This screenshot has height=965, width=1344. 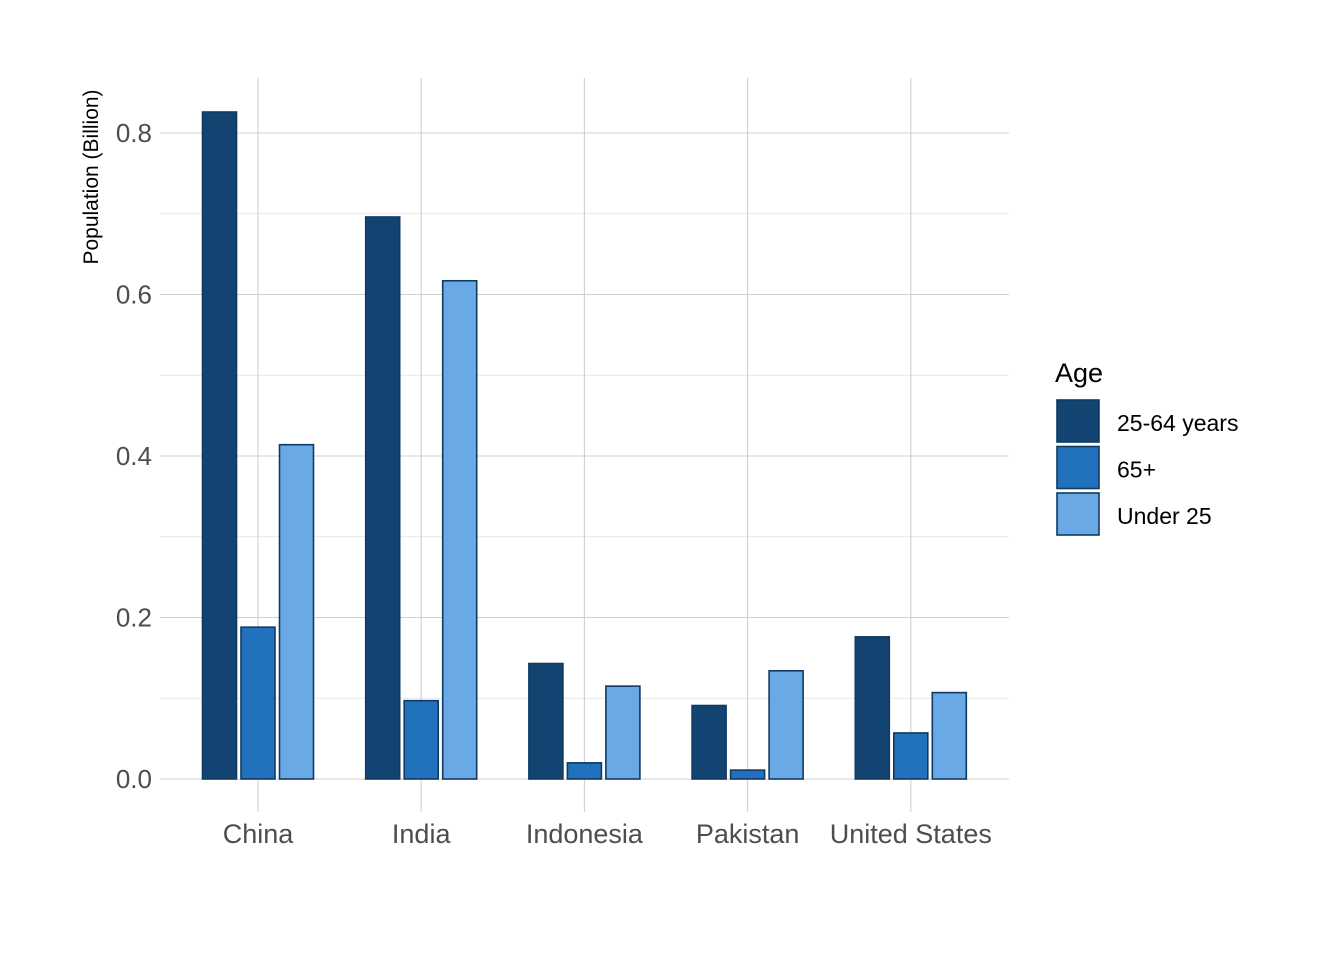 What do you see at coordinates (585, 834) in the screenshot?
I see `x-category-label: Indonesia` at bounding box center [585, 834].